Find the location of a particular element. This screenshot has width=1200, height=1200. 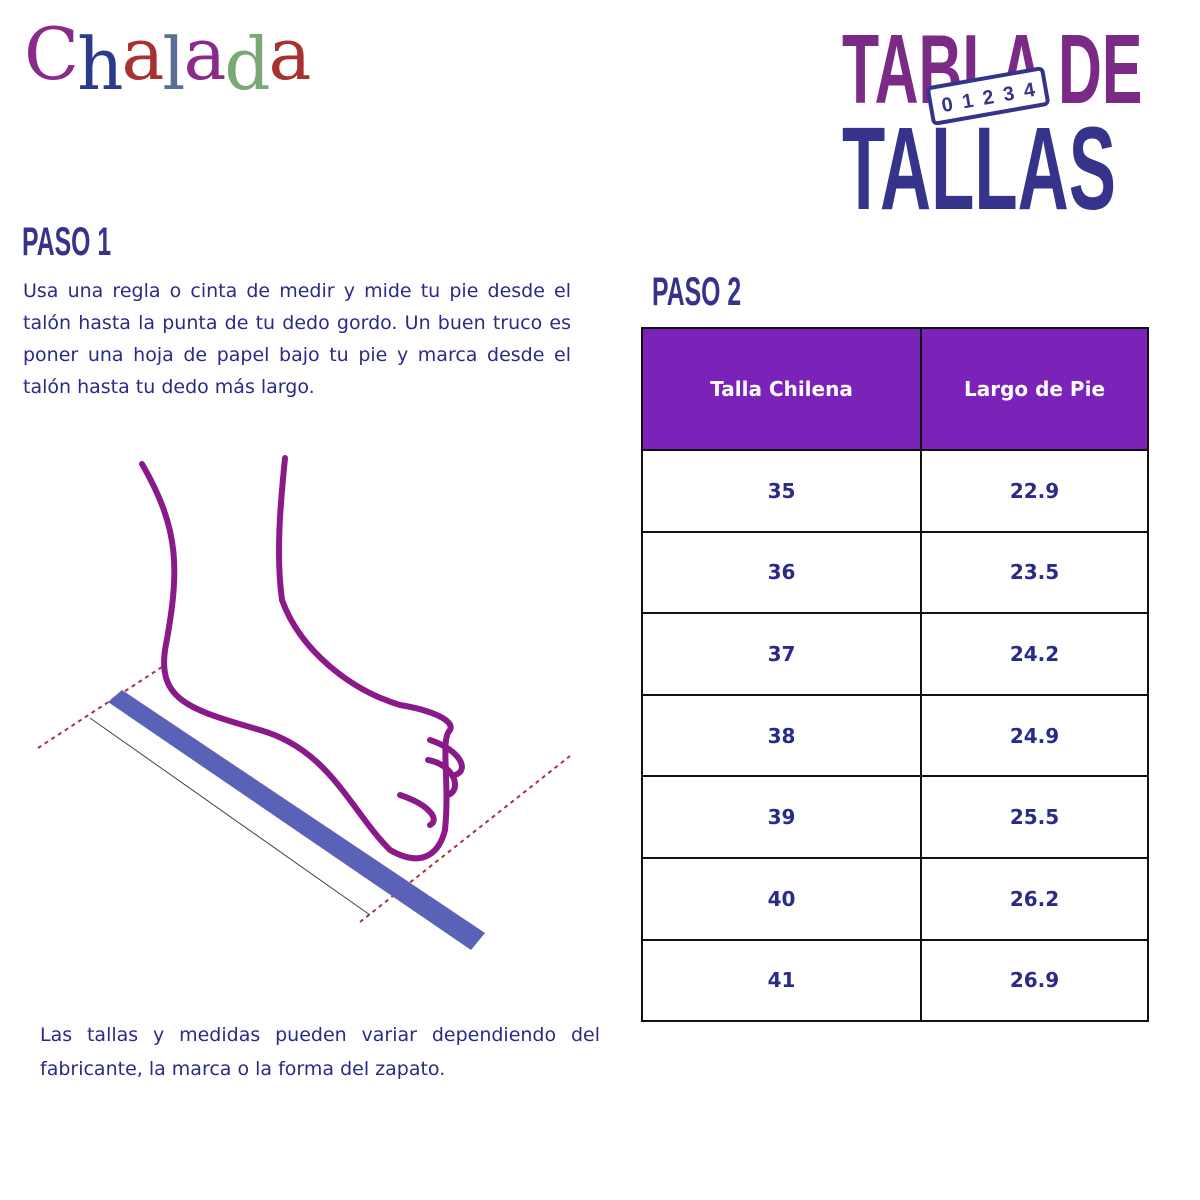

logo-letter: l is located at coordinates (173, 64).